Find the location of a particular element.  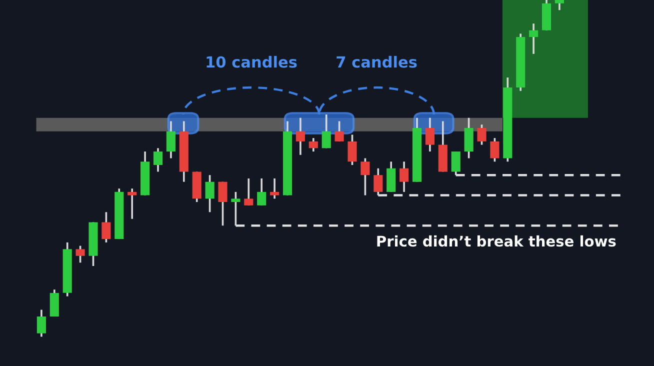

annotation: Price didn’t break these lows is located at coordinates (496, 241).